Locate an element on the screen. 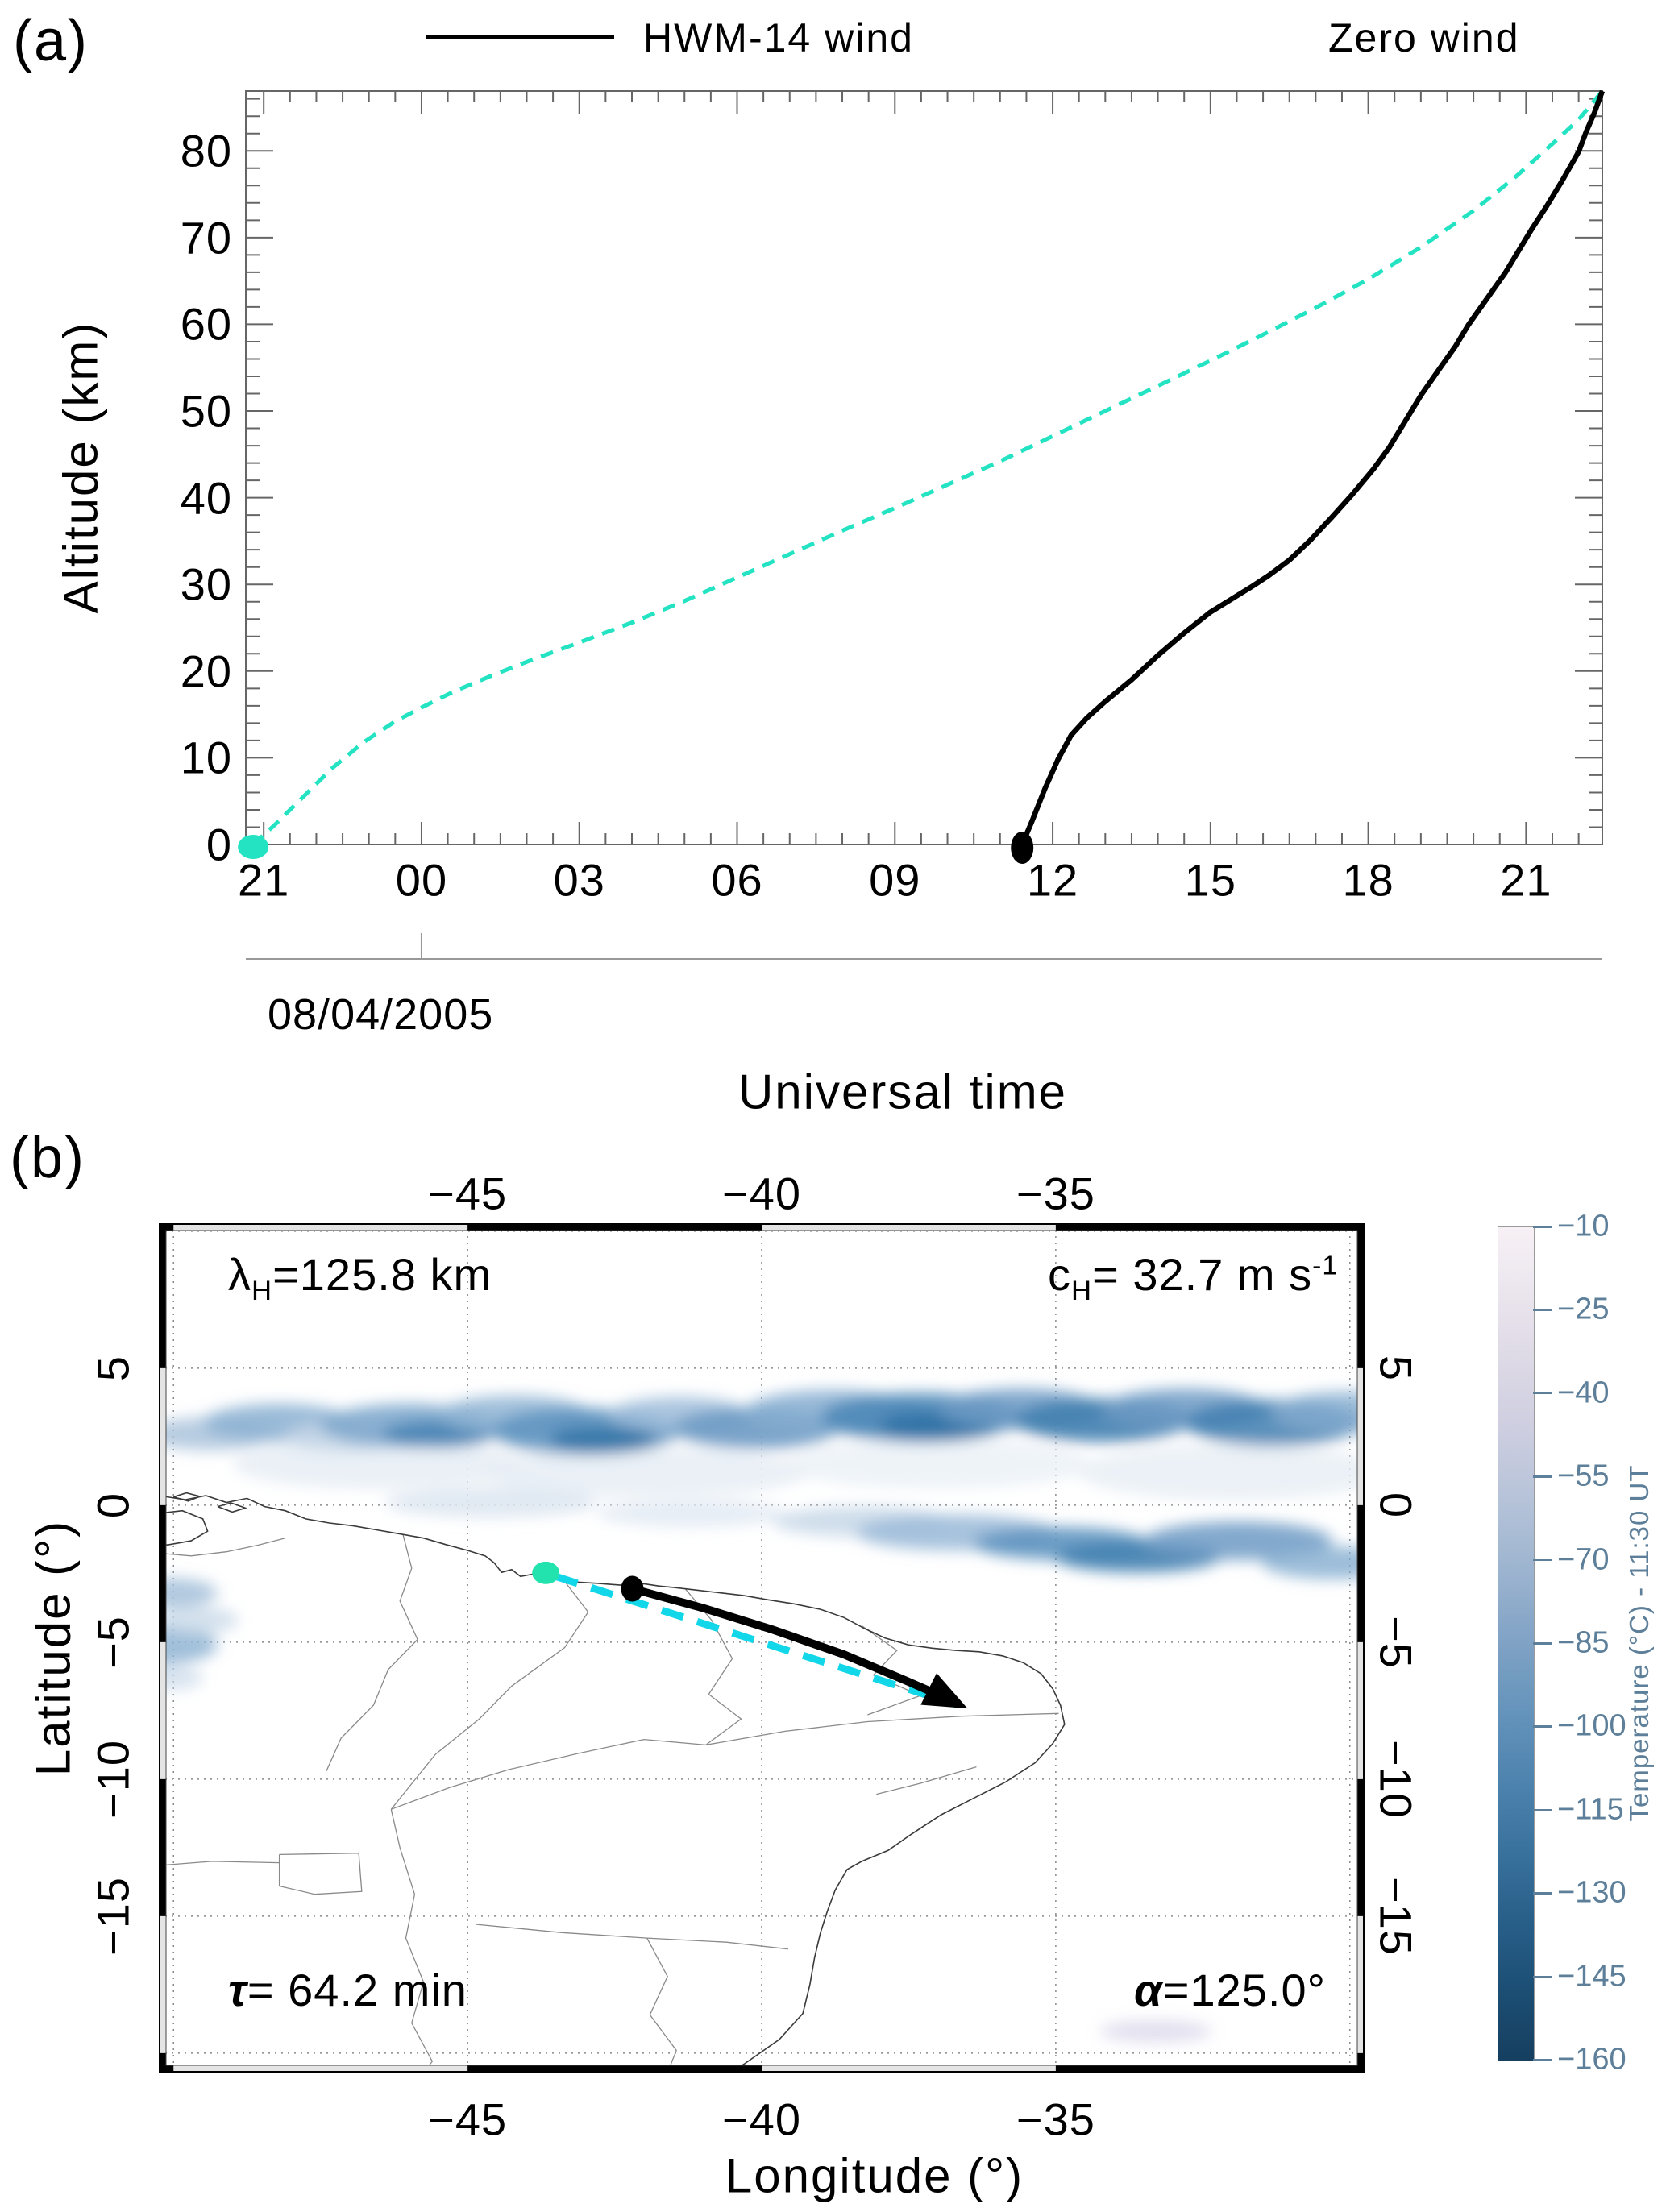 The height and width of the screenshot is (2212, 1666). lambda-symbol: λ is located at coordinates (239, 1274).